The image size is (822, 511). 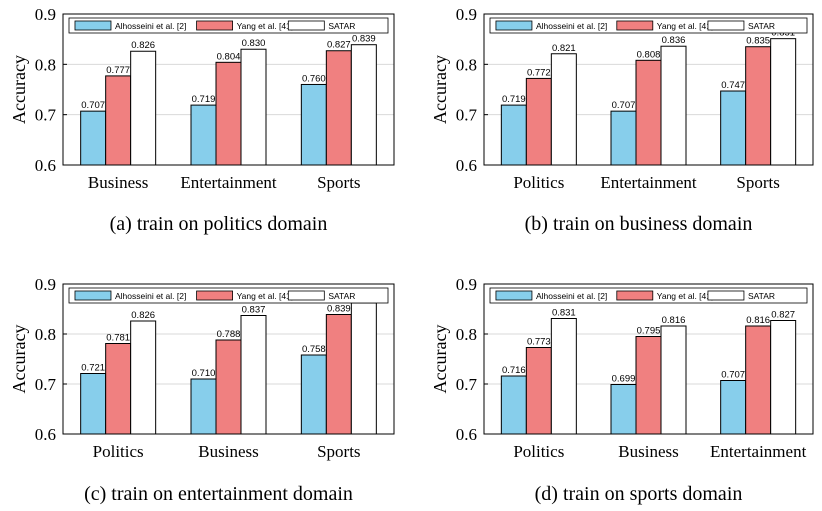 What do you see at coordinates (758, 41) in the screenshot?
I see `data-label: 0.835` at bounding box center [758, 41].